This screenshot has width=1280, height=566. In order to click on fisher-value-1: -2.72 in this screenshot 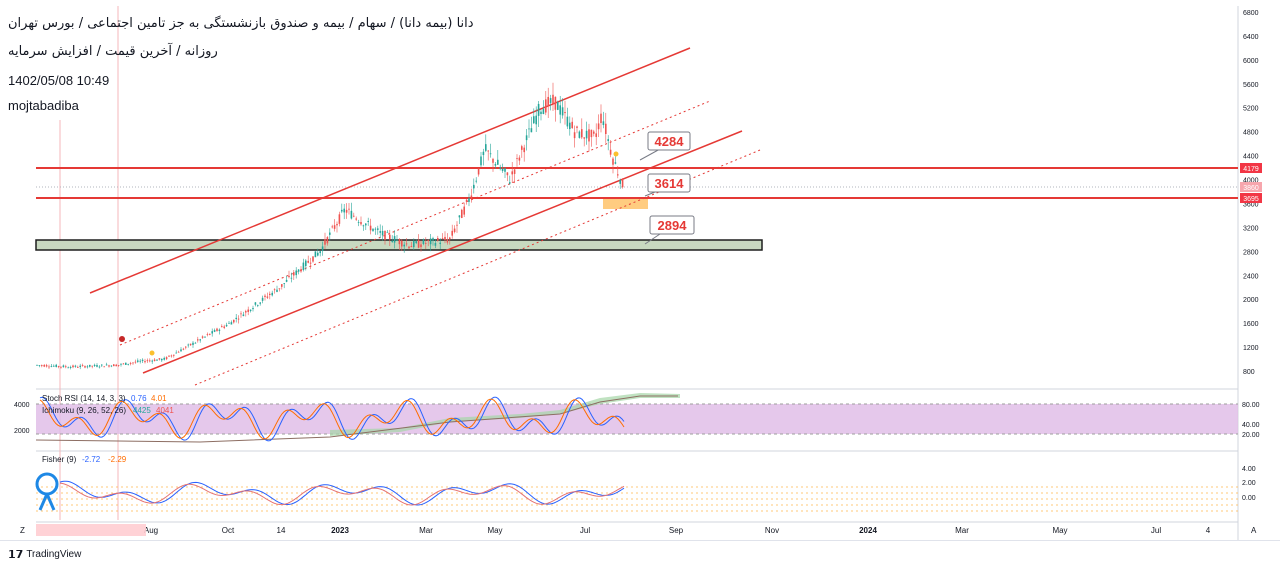, I will do `click(91, 459)`.